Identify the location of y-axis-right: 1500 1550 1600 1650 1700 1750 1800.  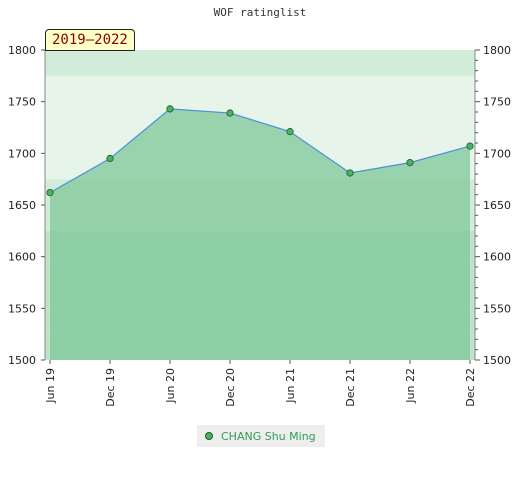
(492, 205).